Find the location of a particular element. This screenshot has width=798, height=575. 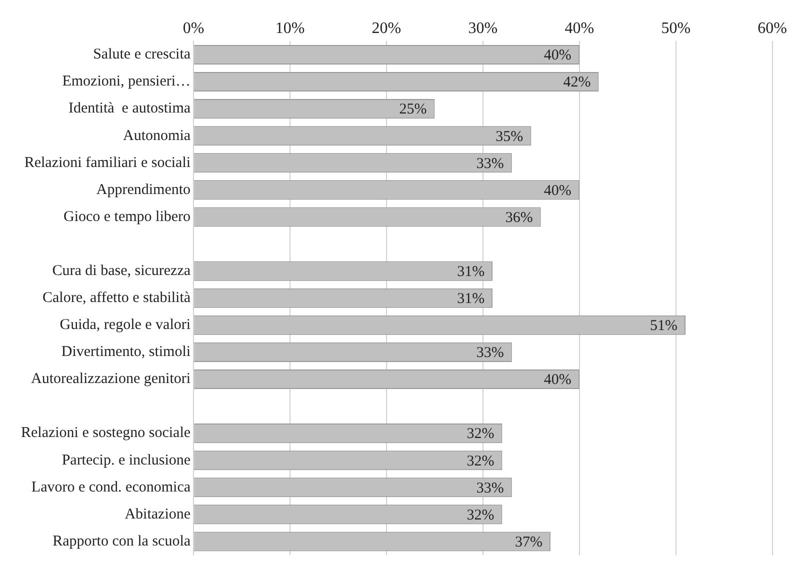

y-tick-label: Autonomia is located at coordinates (157, 136).